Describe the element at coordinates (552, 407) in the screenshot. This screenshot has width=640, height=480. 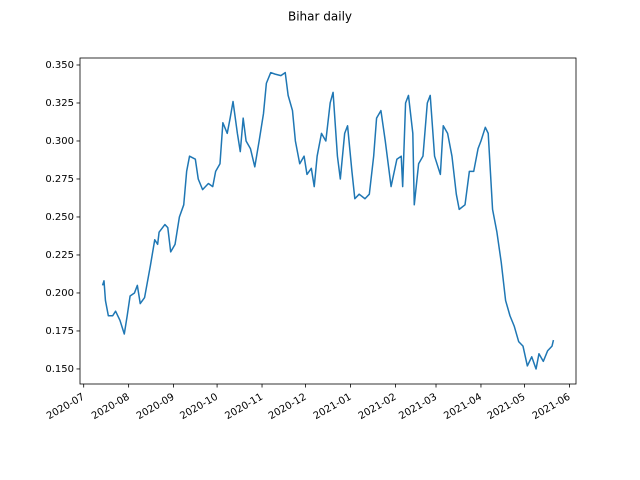
I see `x-tick-label: 2021-06` at that location.